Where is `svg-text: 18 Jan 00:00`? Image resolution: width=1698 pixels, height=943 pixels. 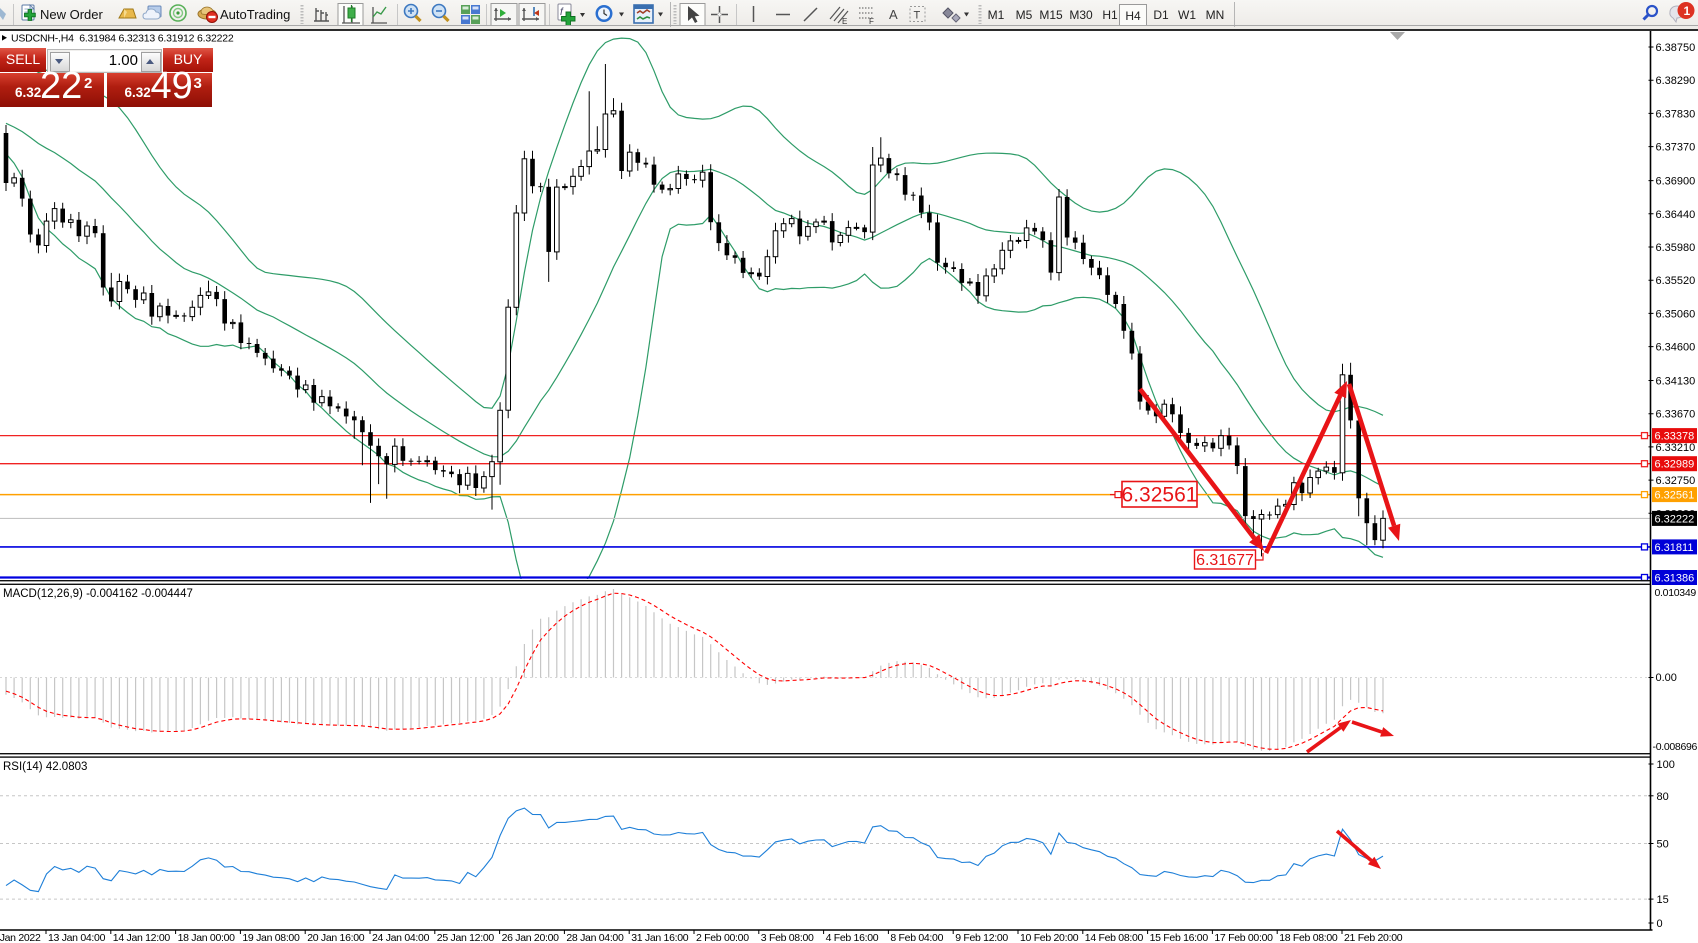
svg-text: 18 Jan 00:00 is located at coordinates (207, 937).